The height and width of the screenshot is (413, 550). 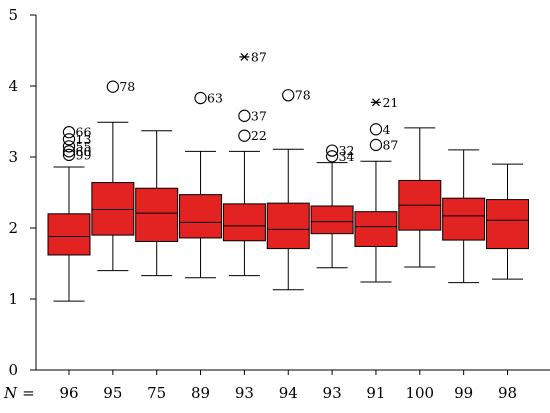 What do you see at coordinates (19, 393) in the screenshot?
I see `n-label: N =` at bounding box center [19, 393].